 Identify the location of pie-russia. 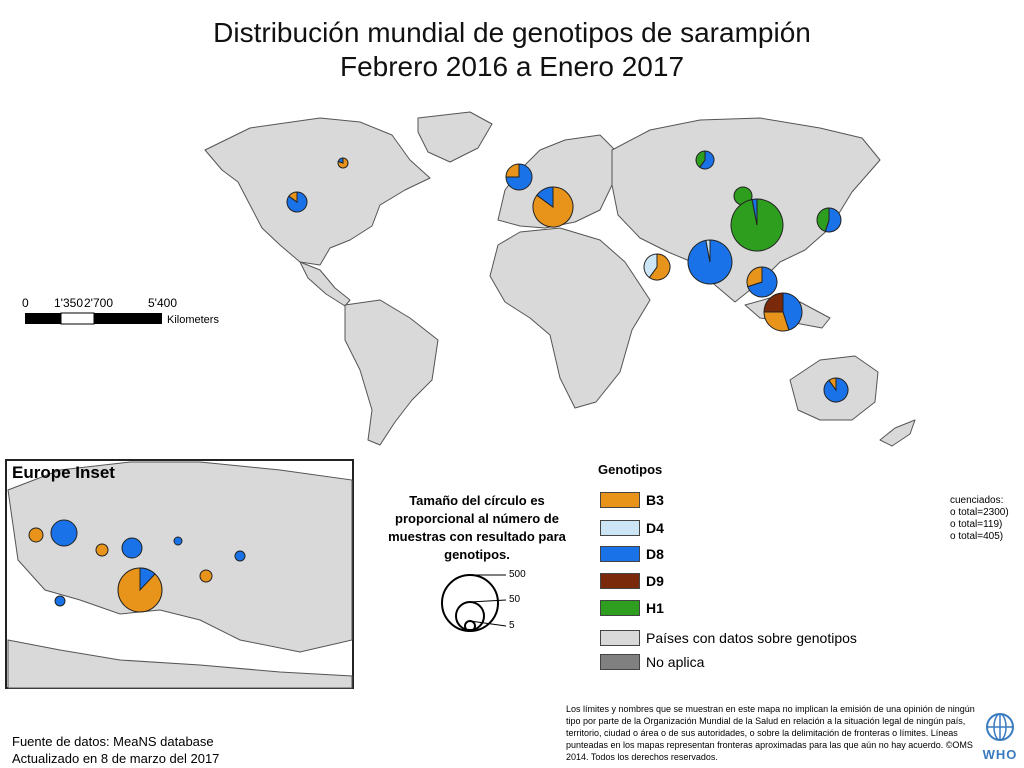
(705, 160).